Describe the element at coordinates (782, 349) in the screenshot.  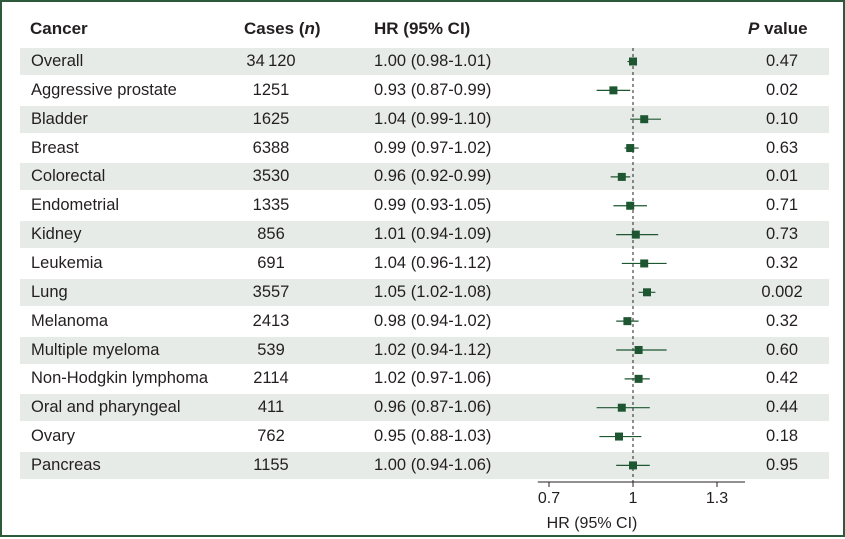
I see `p-value: 0.60` at that location.